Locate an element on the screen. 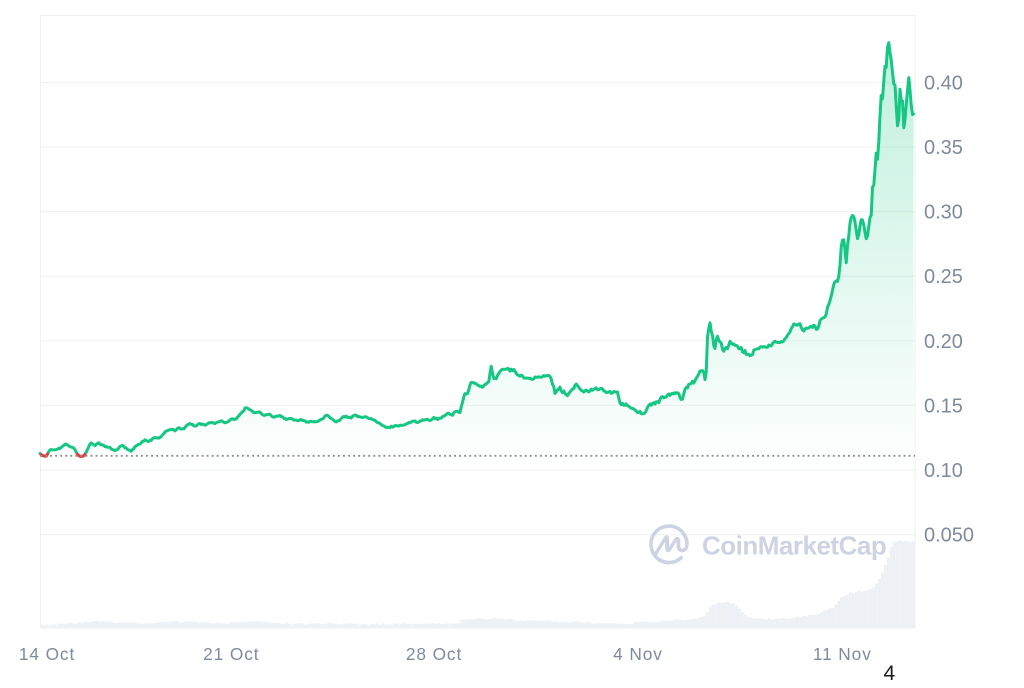 The image size is (1024, 688). svg-text: 14 Oct is located at coordinates (47, 654).